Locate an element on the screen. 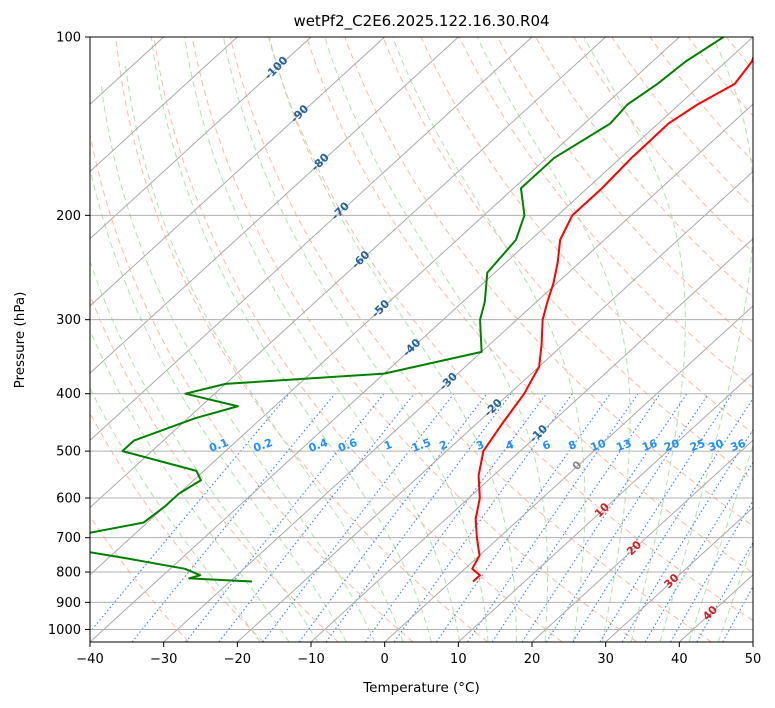 This screenshot has width=775, height=708. y-tick-label: 900 is located at coordinates (68, 603).